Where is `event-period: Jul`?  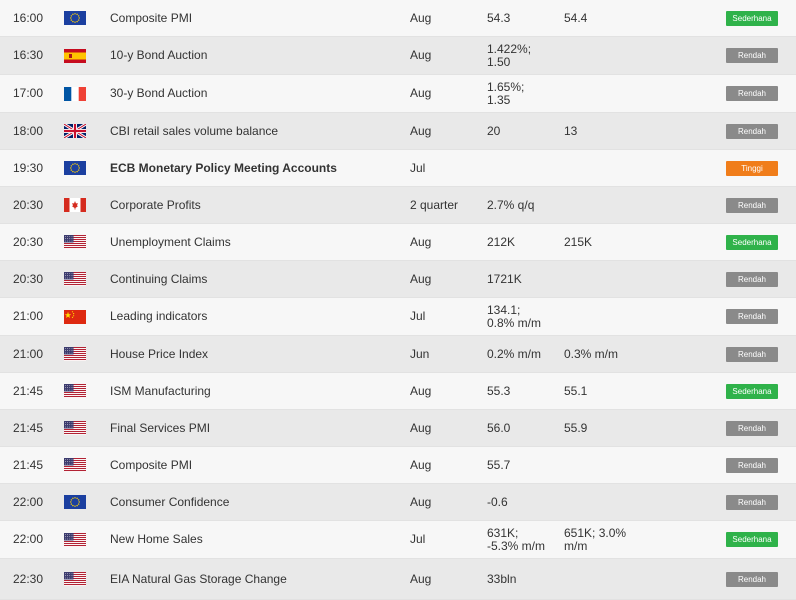
event-period: Jul is located at coordinates (418, 316).